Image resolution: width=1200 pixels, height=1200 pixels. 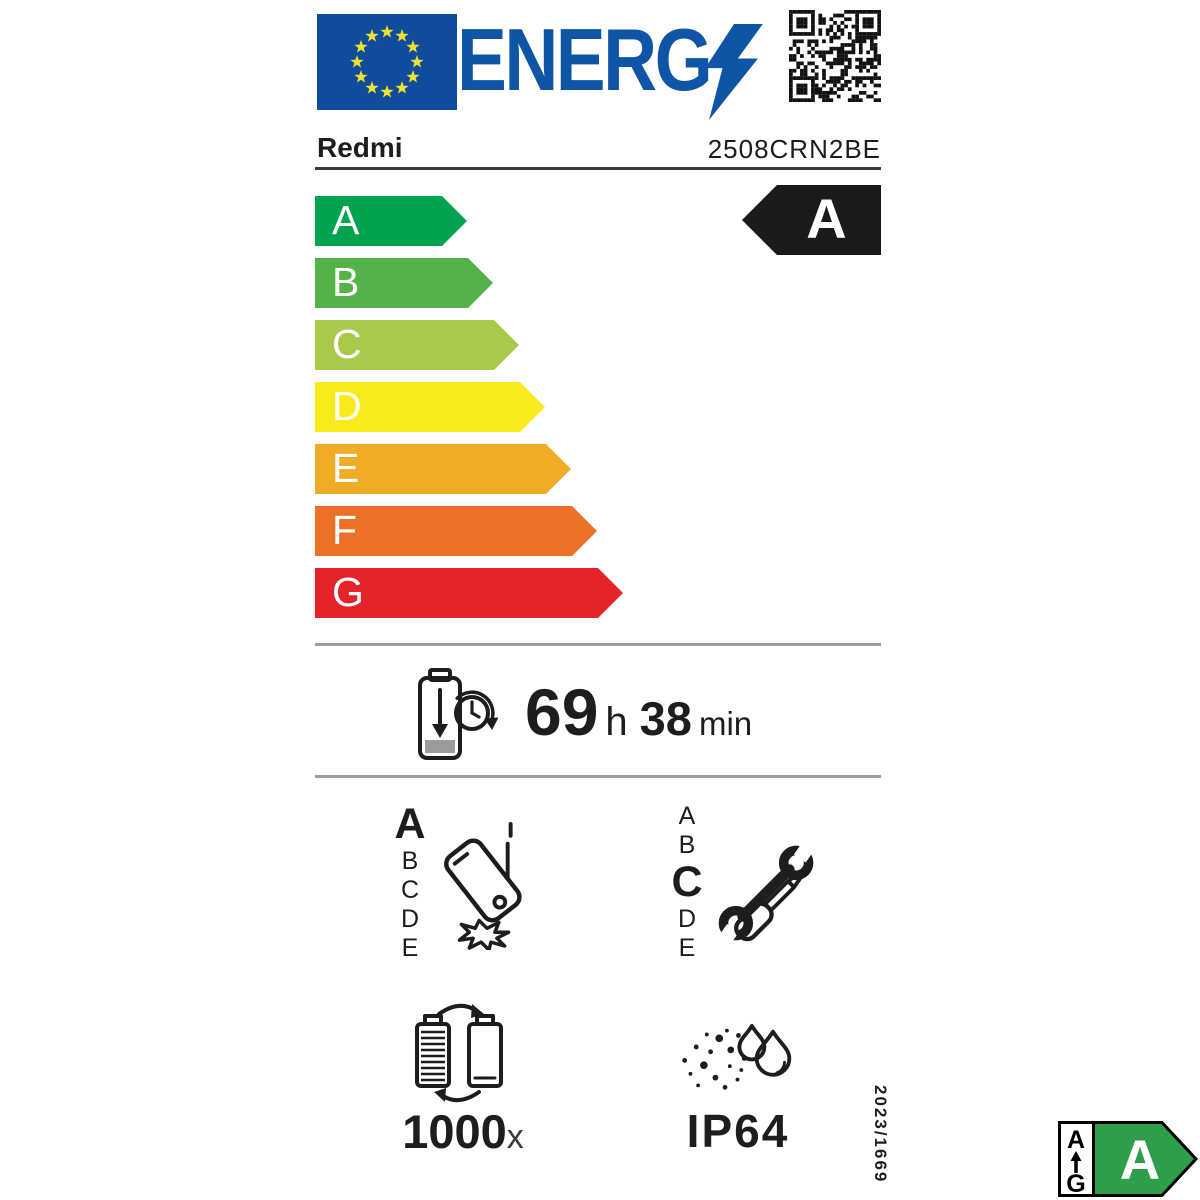 I want to click on badge-best-class: A, so click(x=1076, y=1140).